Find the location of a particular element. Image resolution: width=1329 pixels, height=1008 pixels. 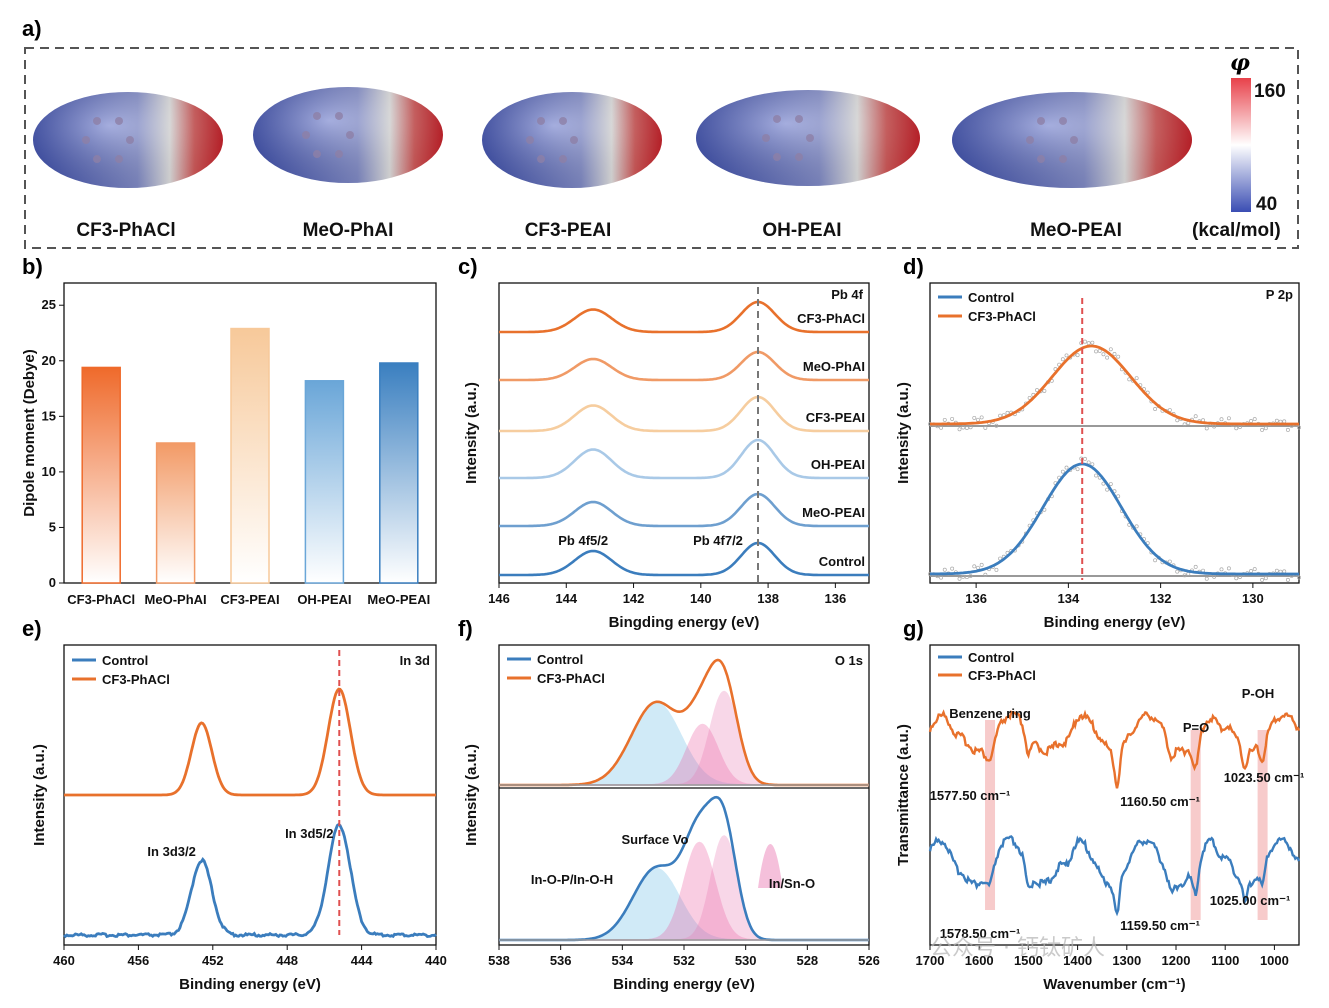

x-tick-label: 1300 is located at coordinates (1126, 960).